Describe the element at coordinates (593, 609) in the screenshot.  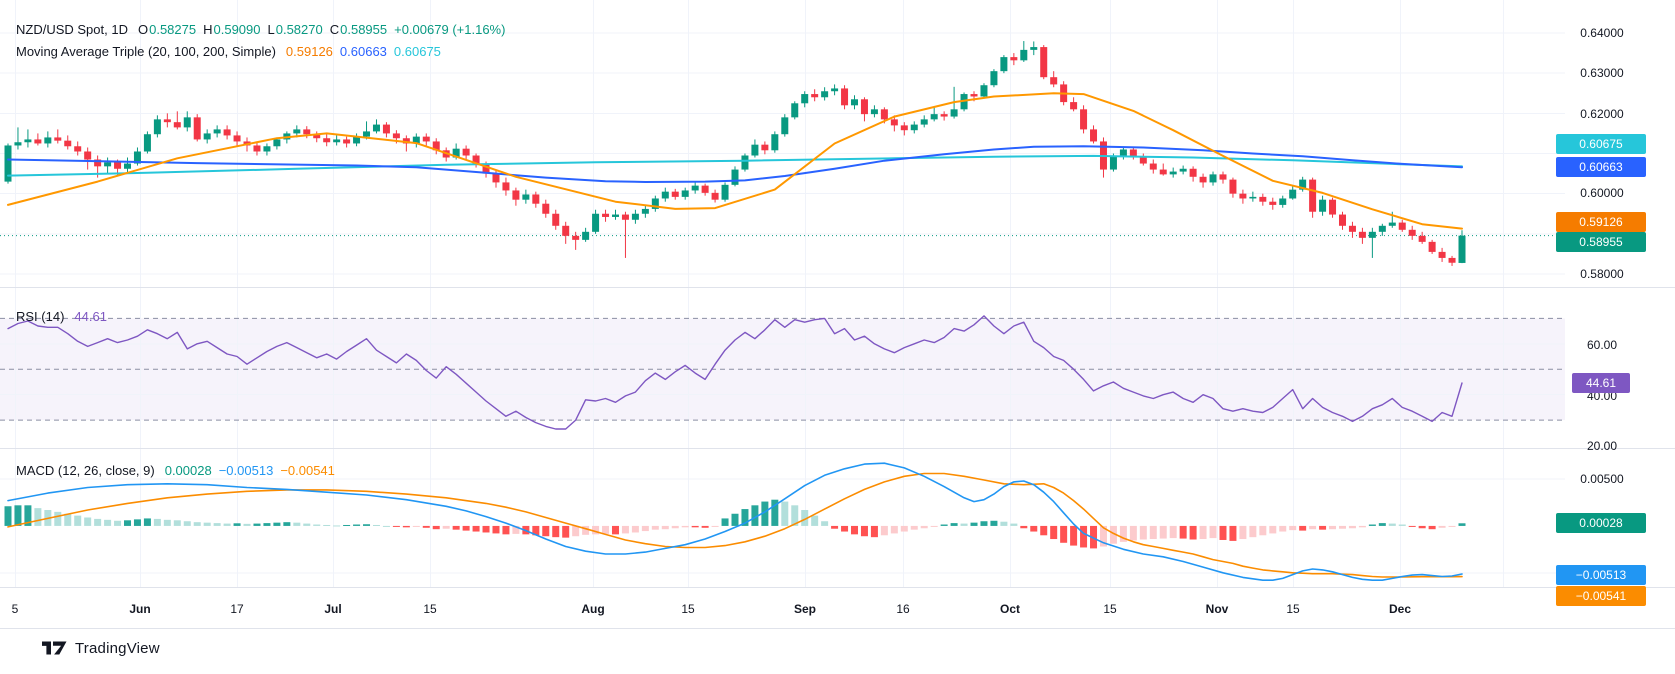
I see `time-axis-label: Aug` at that location.